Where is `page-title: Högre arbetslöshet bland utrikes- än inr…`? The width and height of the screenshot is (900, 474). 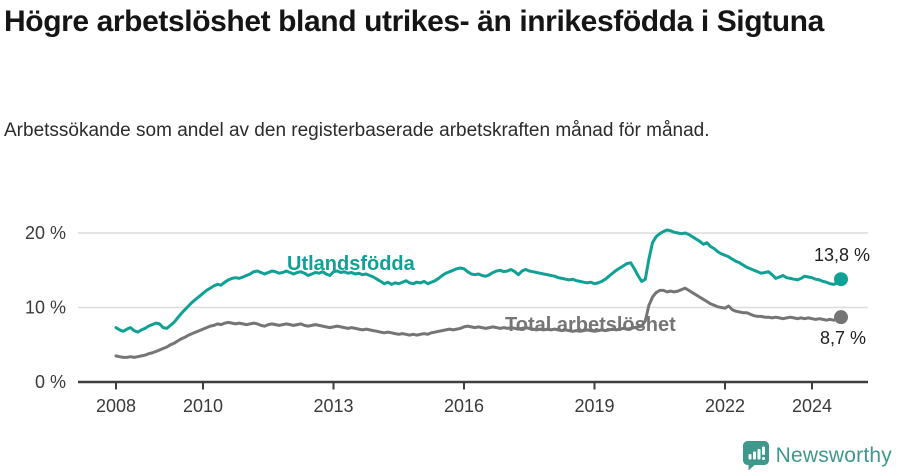
page-title: Högre arbetslöshet bland utrikes- än inr… is located at coordinates (414, 21).